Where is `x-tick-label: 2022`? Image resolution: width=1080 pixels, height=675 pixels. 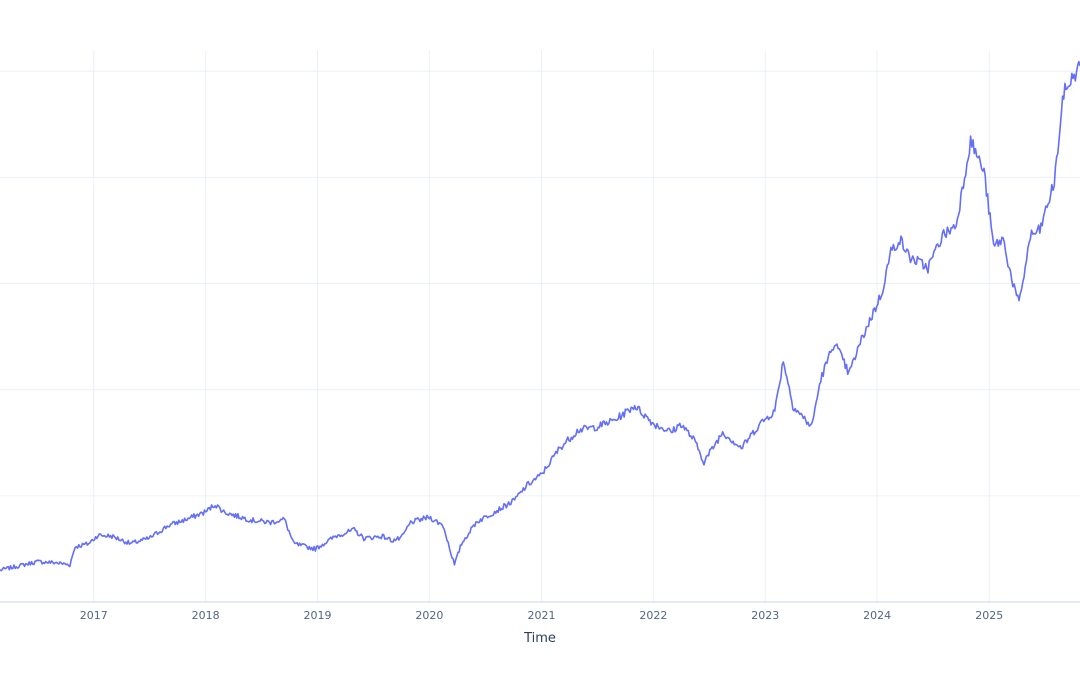 x-tick-label: 2022 is located at coordinates (653, 615).